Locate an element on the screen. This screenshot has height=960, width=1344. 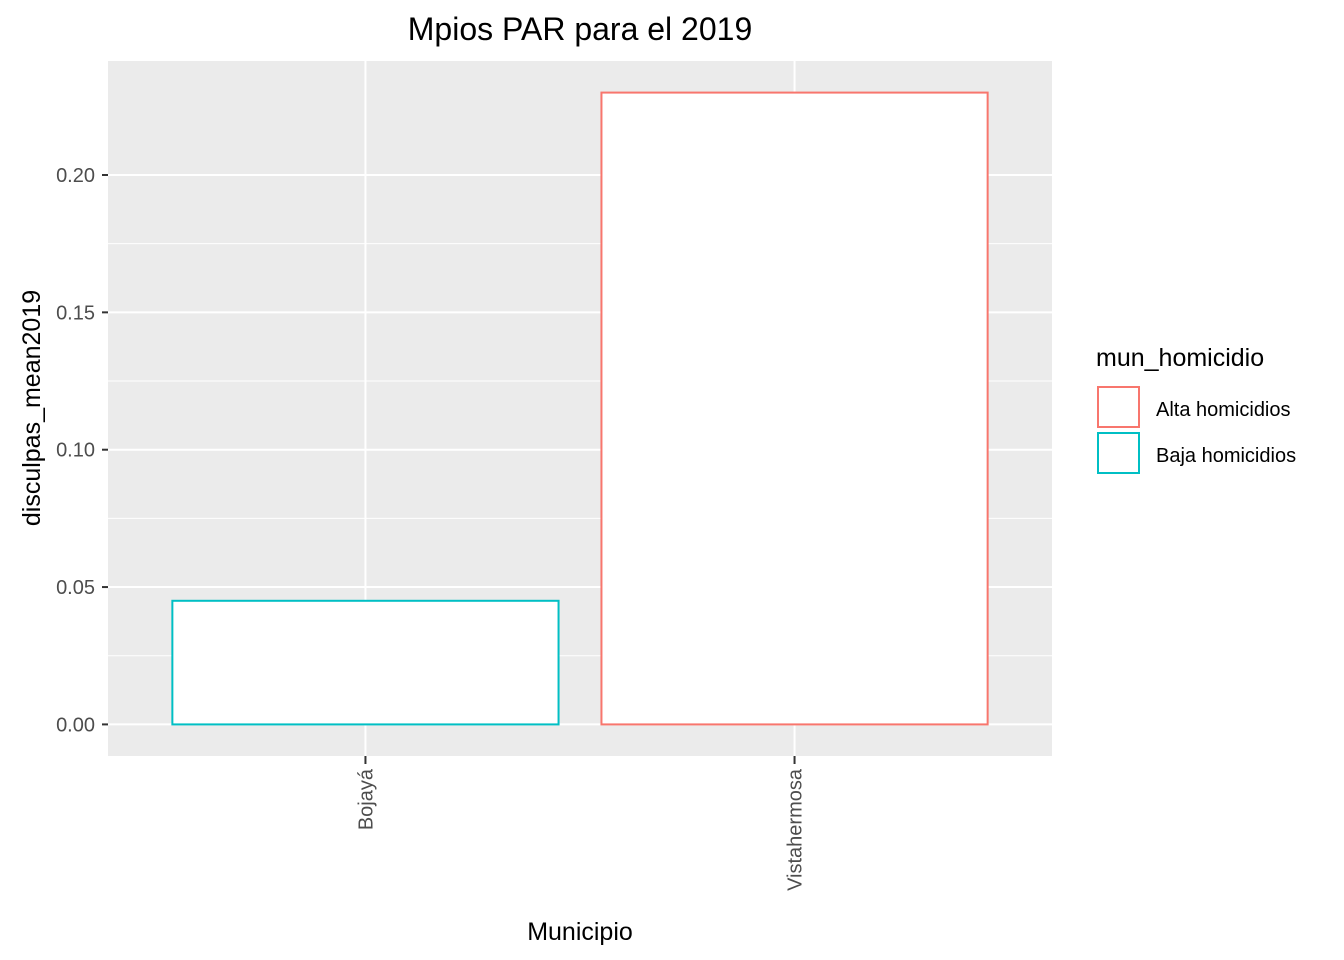
legend-key-baja is located at coordinates (1118, 453).